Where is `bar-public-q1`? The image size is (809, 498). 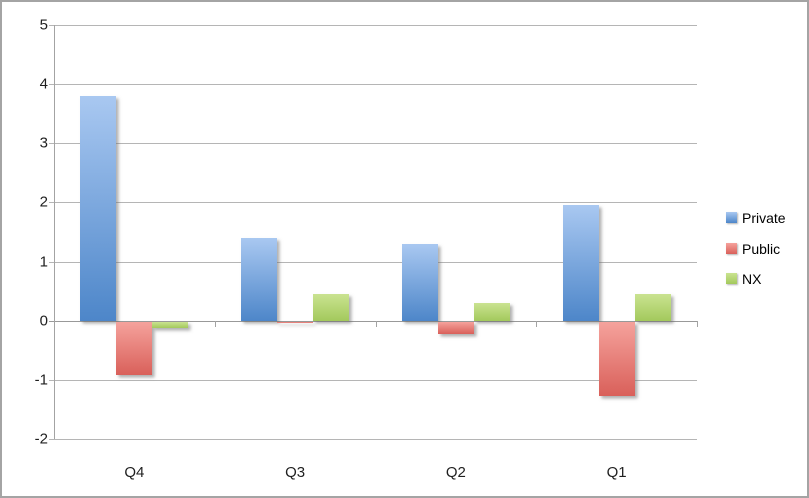
bar-public-q1 is located at coordinates (616, 358).